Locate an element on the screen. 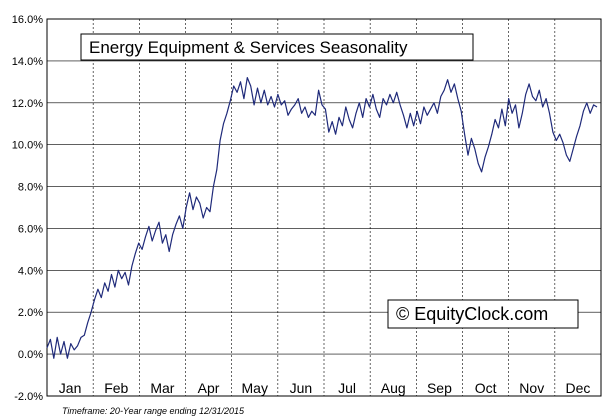  watermark-box: © EquityClock.com is located at coordinates (483, 314).